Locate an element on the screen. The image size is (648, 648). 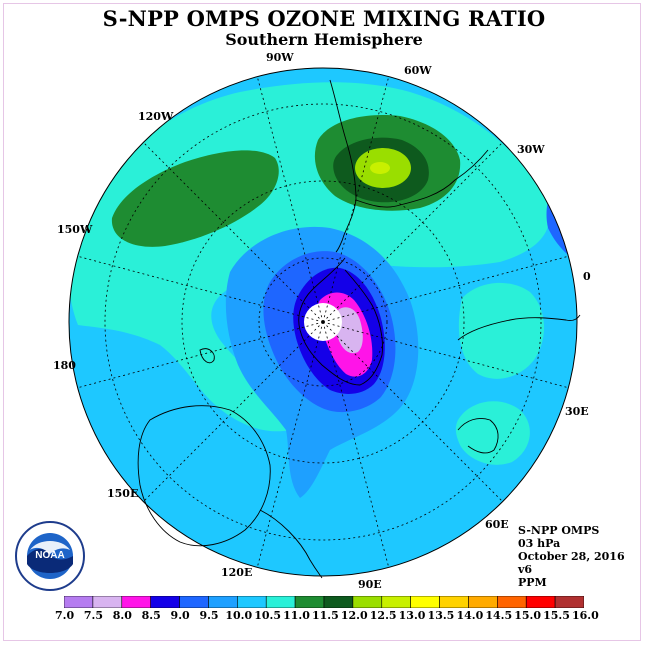
lon-label-120w: 120W is located at coordinates (156, 116).